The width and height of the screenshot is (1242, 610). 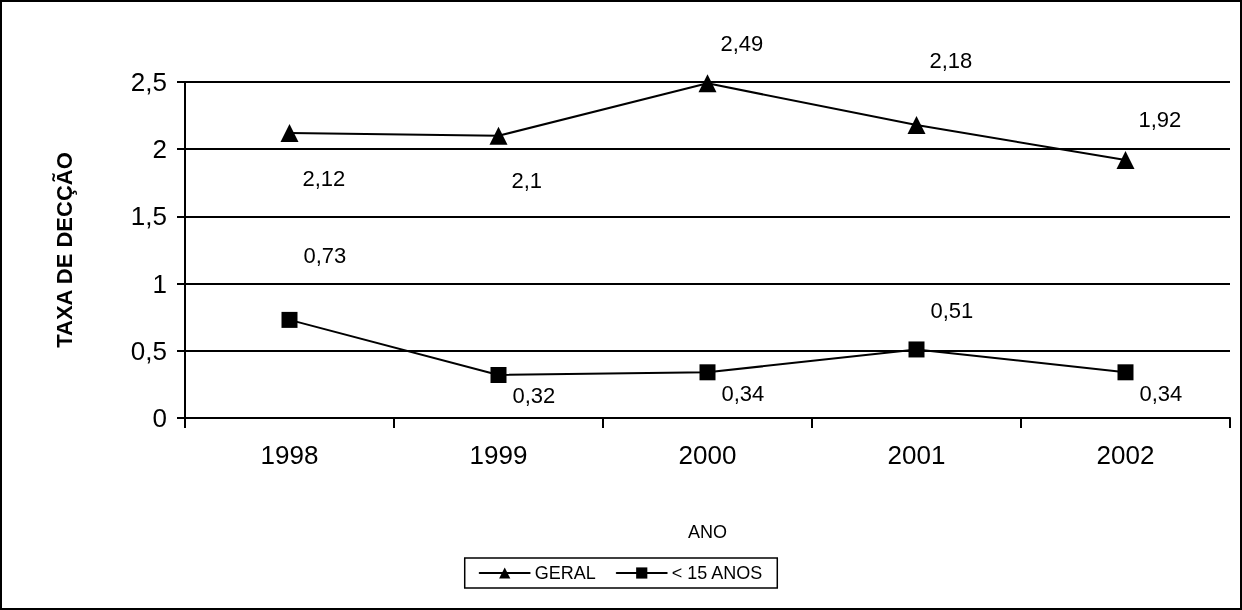 What do you see at coordinates (534, 396) in the screenshot?
I see `data-label: 0,32` at bounding box center [534, 396].